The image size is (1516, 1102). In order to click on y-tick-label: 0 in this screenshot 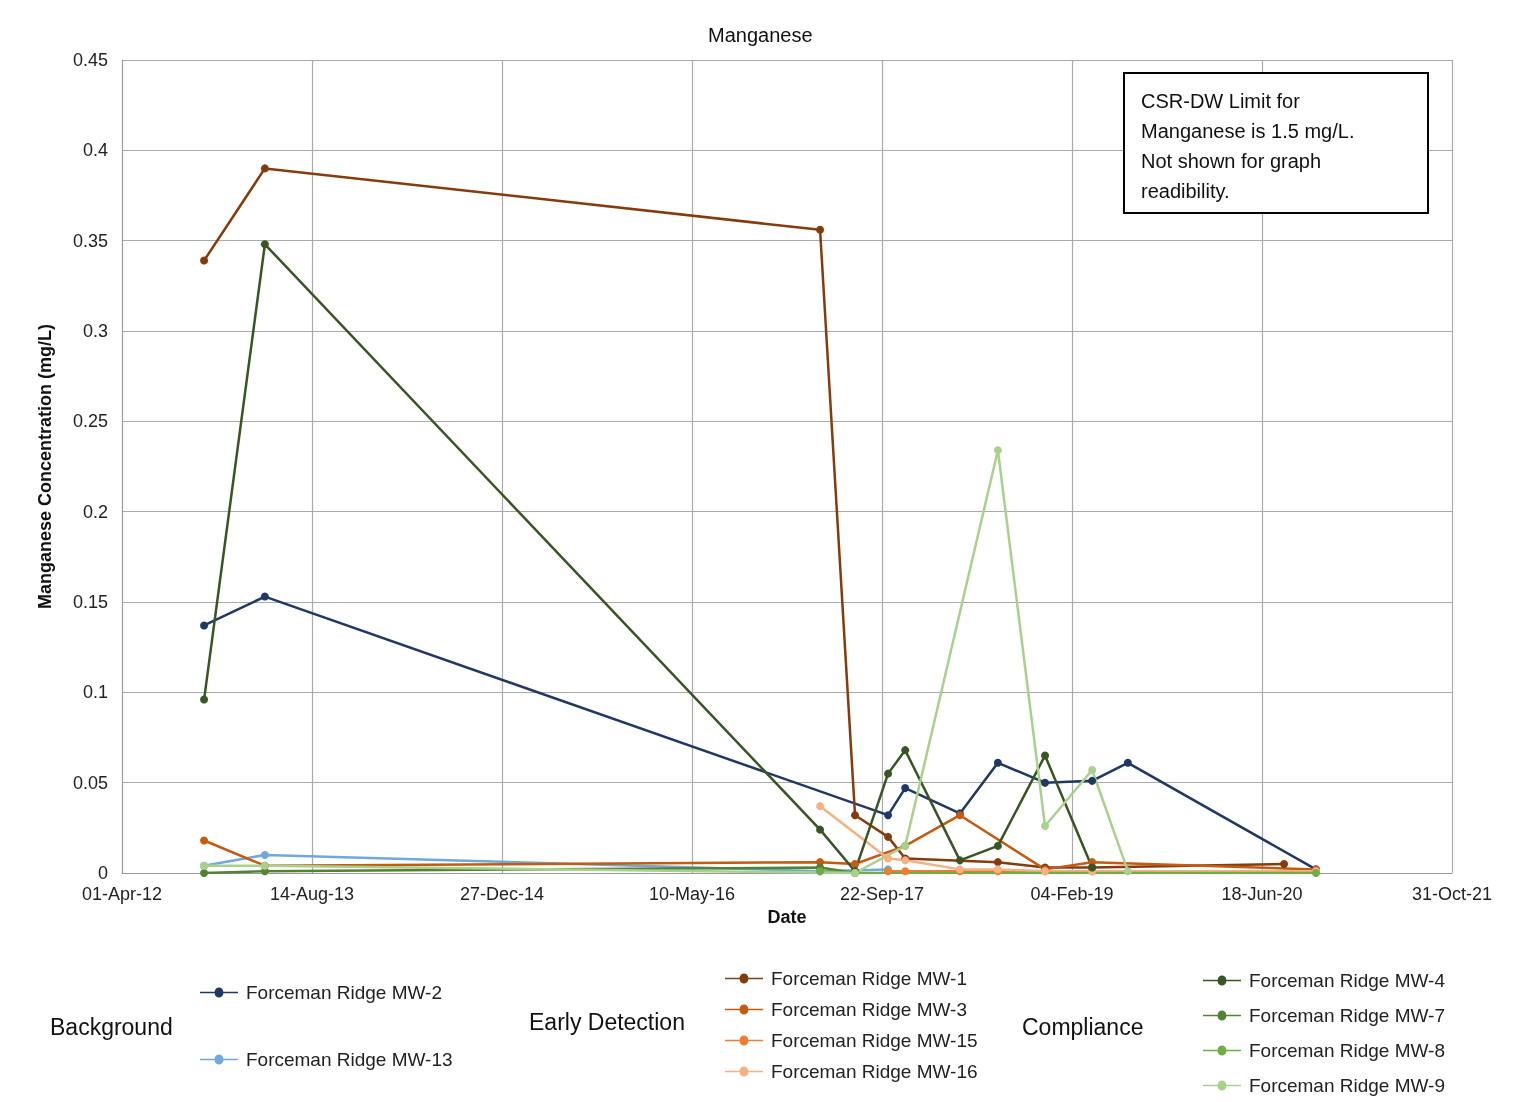, I will do `click(102, 873)`.